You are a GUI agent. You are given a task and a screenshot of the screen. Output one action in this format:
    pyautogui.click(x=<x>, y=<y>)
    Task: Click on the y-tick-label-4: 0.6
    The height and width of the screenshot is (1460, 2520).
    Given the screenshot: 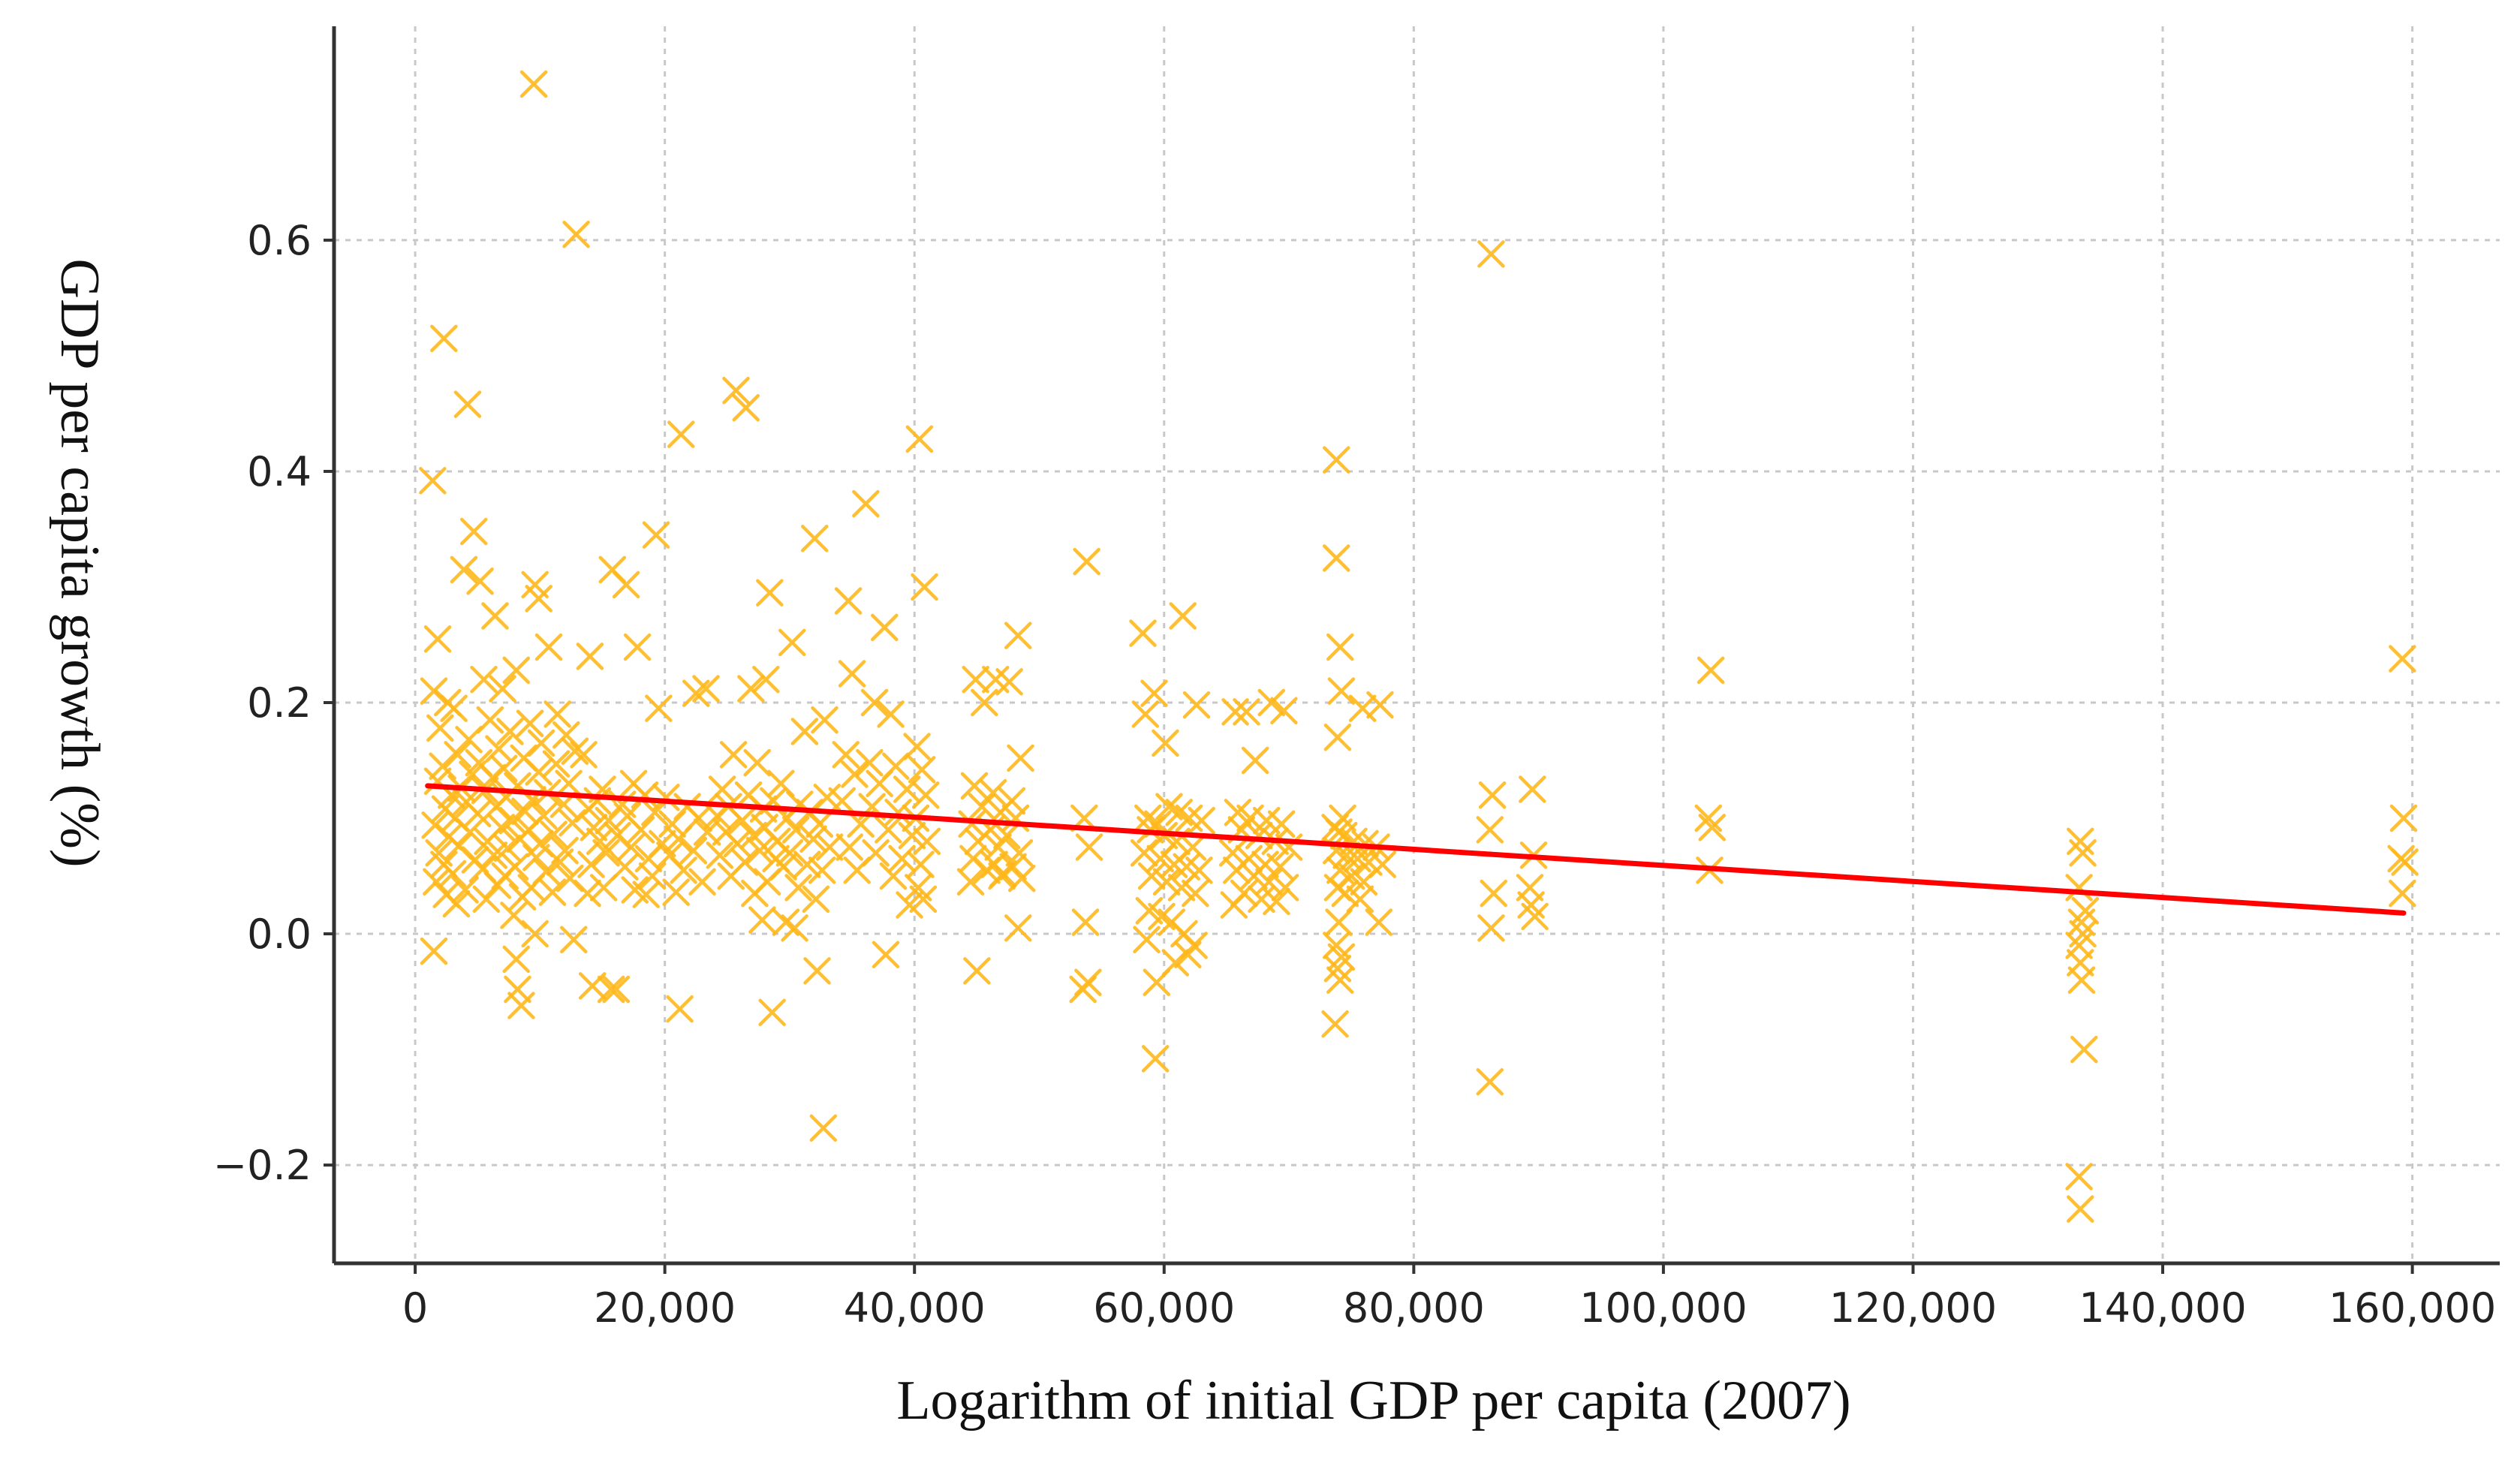 What is the action you would take?
    pyautogui.click(x=279, y=241)
    